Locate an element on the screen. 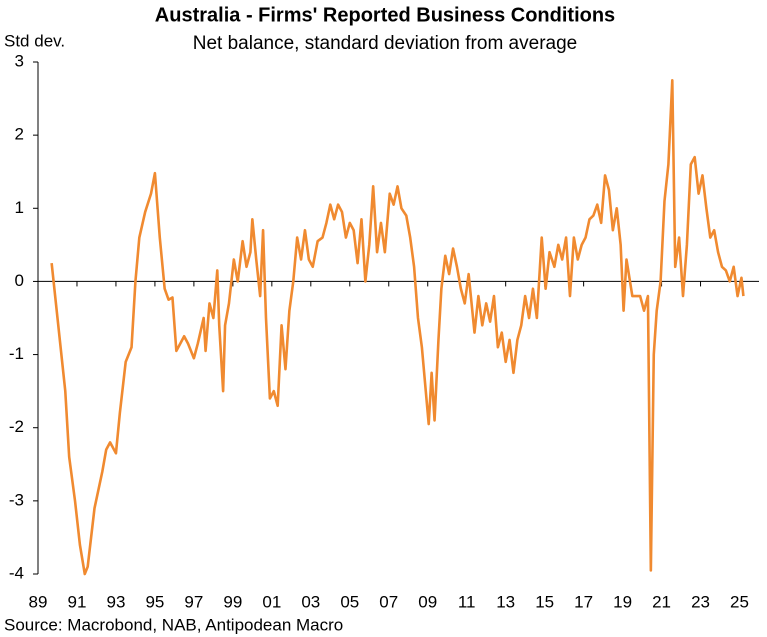 The height and width of the screenshot is (637, 767). y-tick-label: 0 is located at coordinates (19, 280).